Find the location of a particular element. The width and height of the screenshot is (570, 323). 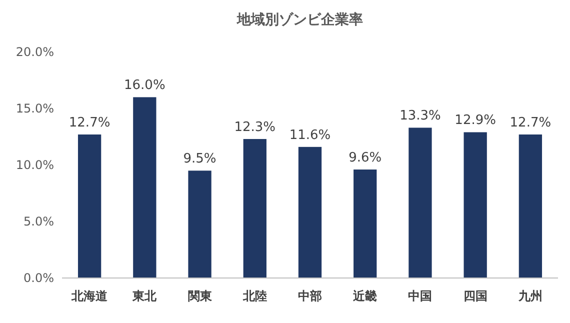

chart-title: 地域別ゾンビ企業率 is located at coordinates (299, 19).